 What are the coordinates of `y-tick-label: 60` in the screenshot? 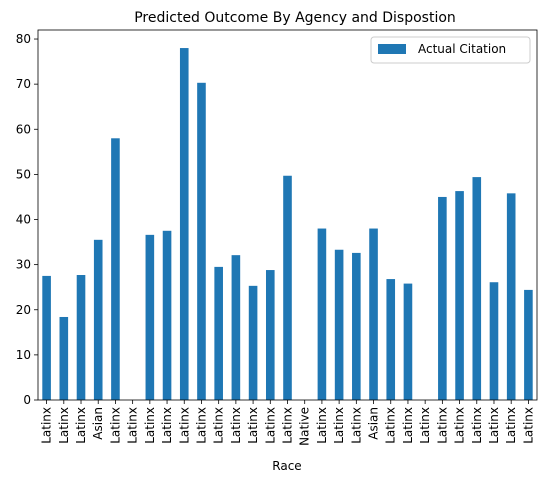 It's located at (23, 129).